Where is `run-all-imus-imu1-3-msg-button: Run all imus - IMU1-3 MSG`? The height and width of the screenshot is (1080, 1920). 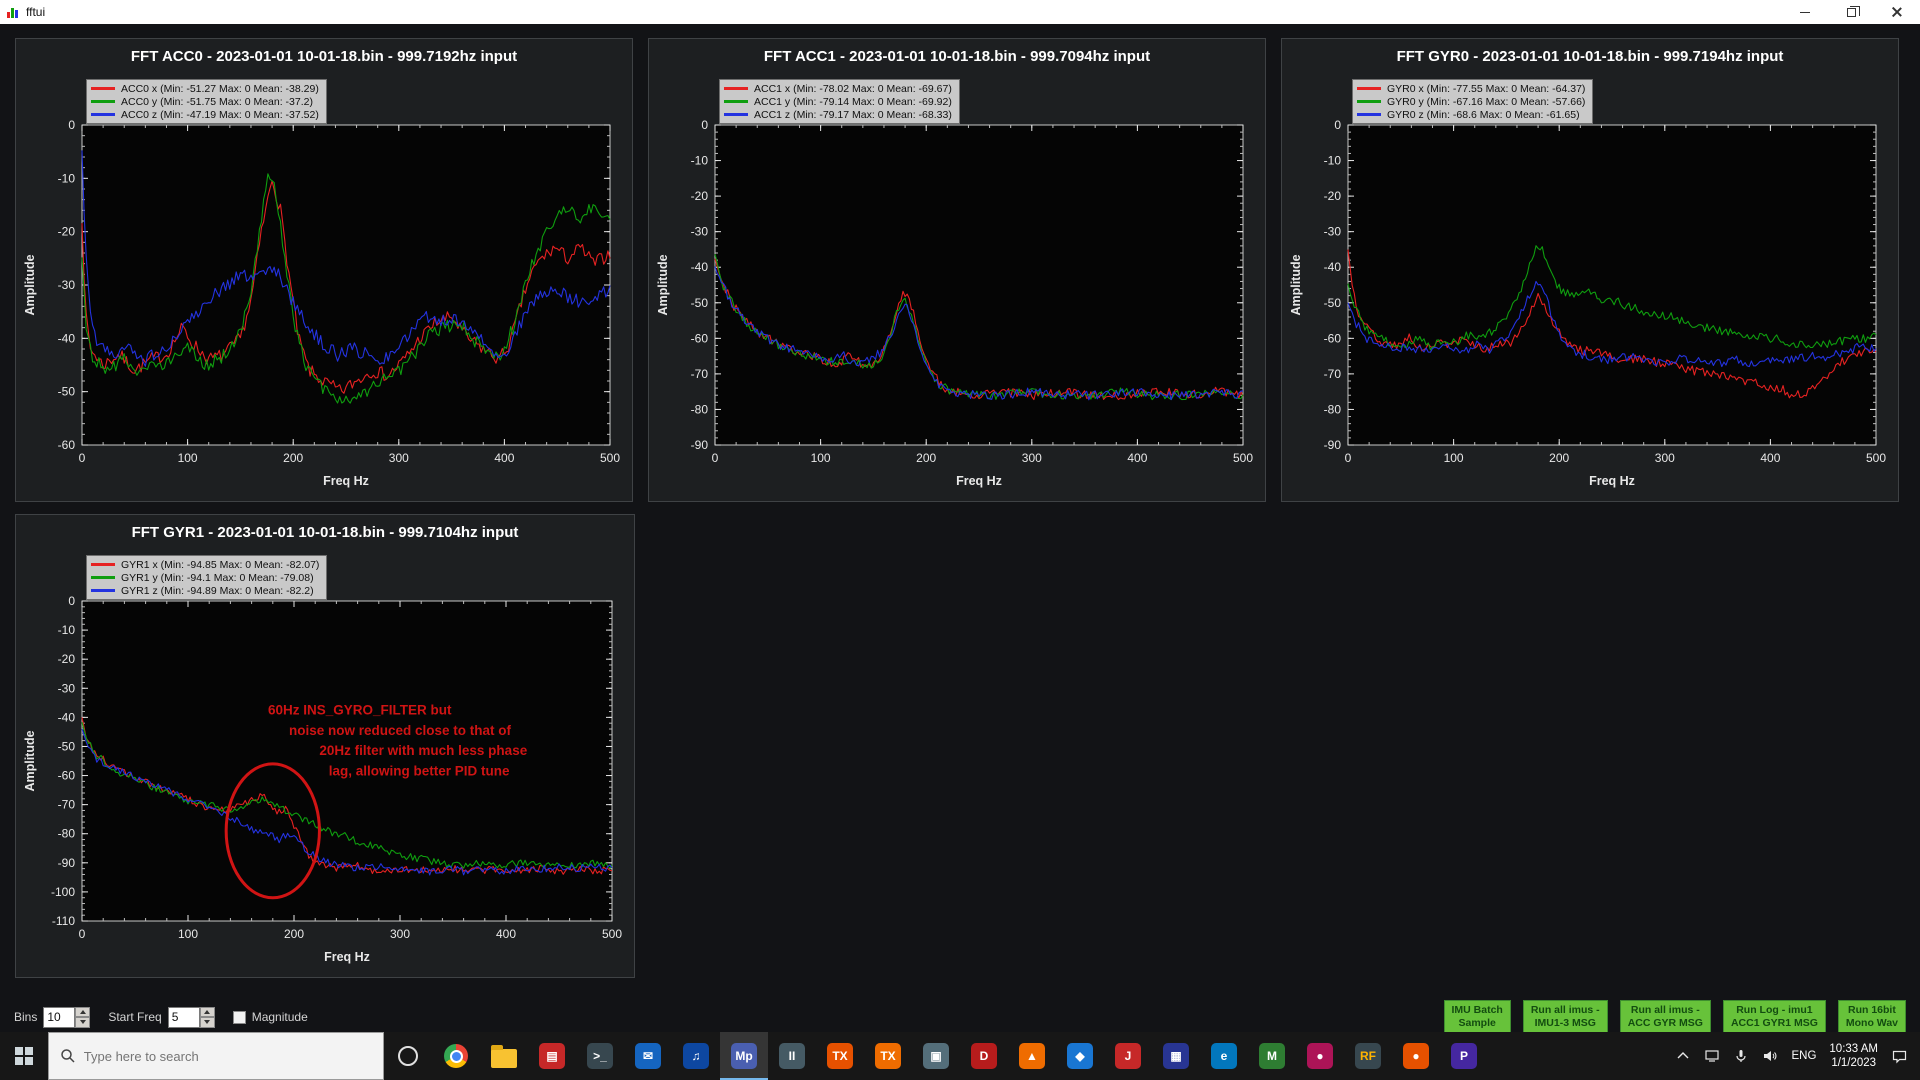 run-all-imus-imu1-3-msg-button: Run all imus - IMU1-3 MSG is located at coordinates (1565, 1017).